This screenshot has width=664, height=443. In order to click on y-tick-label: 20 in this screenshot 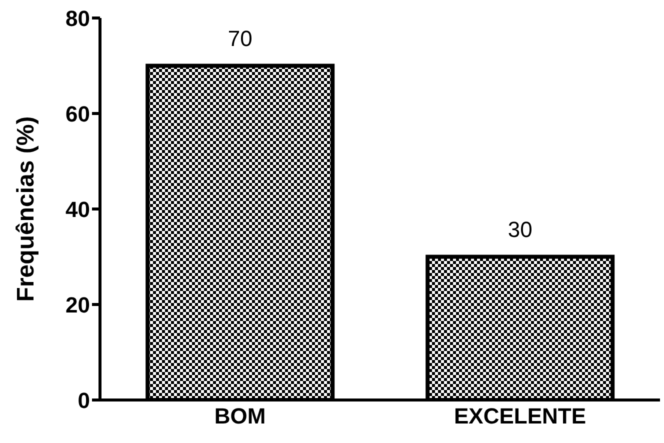, I will do `click(78, 305)`.